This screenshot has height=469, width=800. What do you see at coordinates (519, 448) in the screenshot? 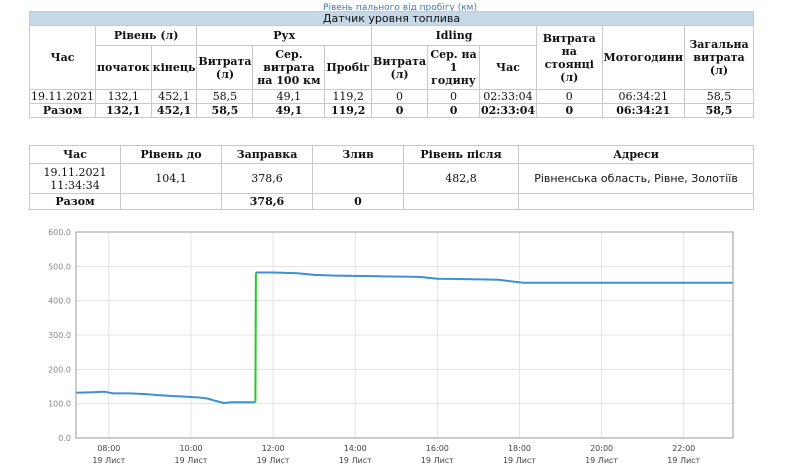
I see `x-tick-time: 18:00` at bounding box center [519, 448].